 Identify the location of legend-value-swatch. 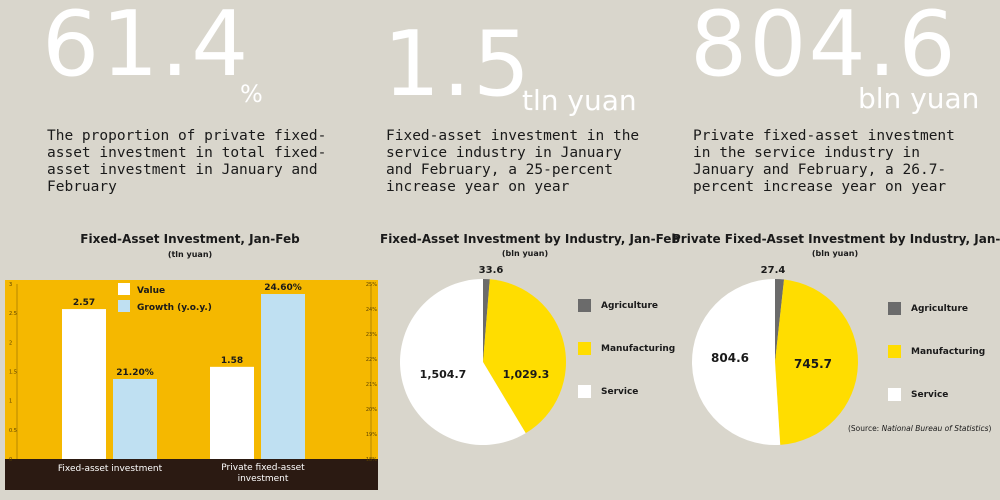
(124, 289).